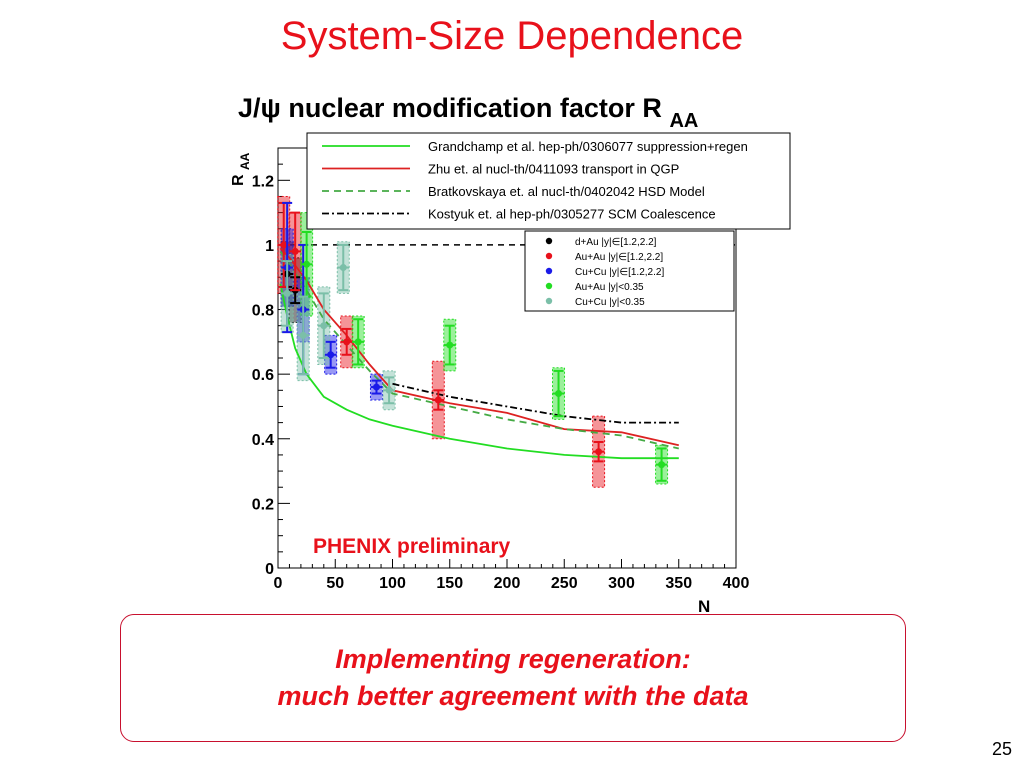 This screenshot has width=1024, height=768. I want to click on data-legend-label: Cu+Cu |y|<0.35, so click(610, 302).